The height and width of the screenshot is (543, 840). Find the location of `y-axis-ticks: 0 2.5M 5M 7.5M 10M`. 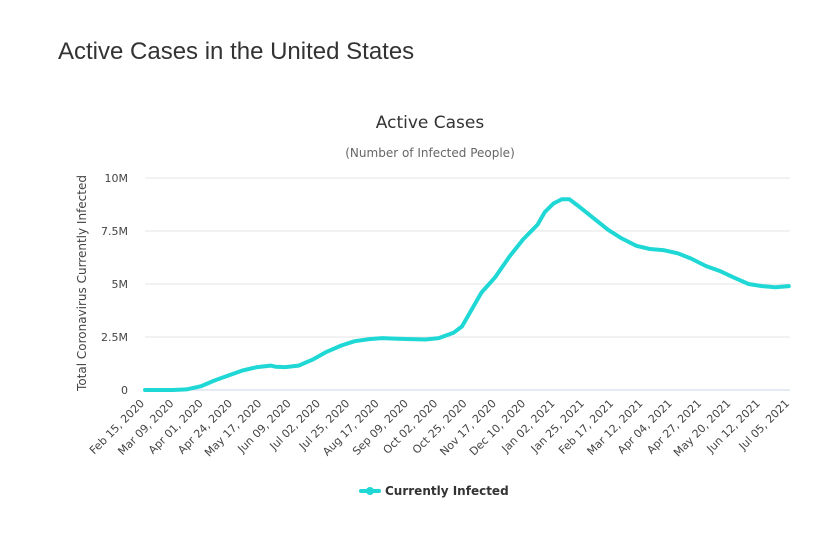

y-axis-ticks: 0 2.5M 5M 7.5M 10M is located at coordinates (114, 284).